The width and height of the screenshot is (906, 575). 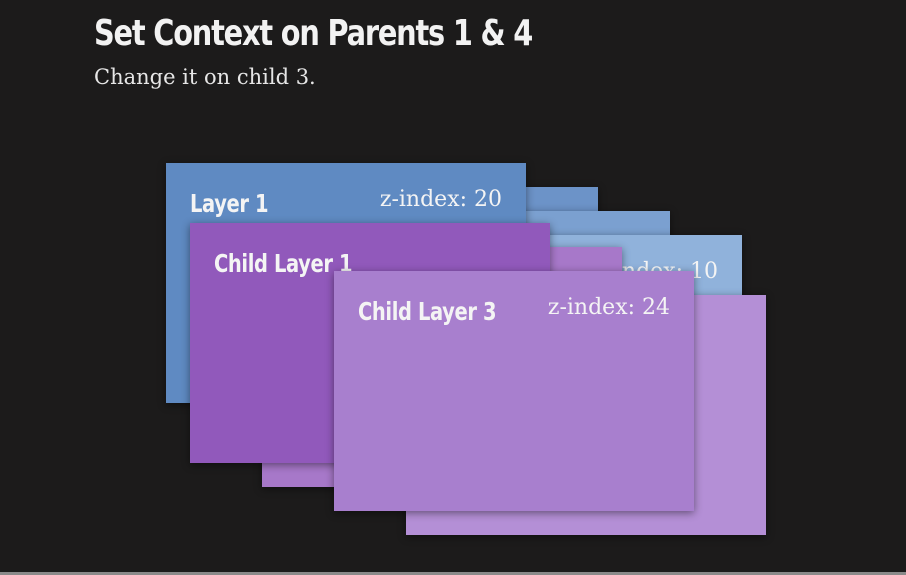 I want to click on layer-1-z-index: z-index: 20, so click(x=440, y=199).